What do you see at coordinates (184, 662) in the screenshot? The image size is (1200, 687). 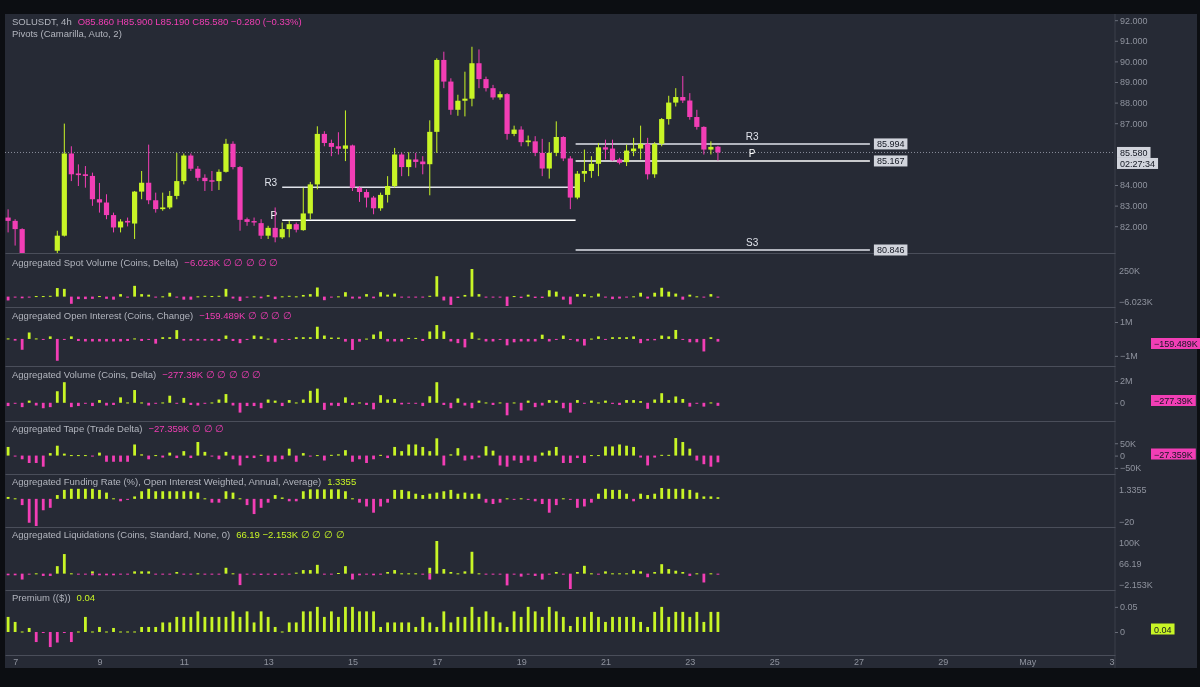 I see `x-tick-label: 11` at bounding box center [184, 662].